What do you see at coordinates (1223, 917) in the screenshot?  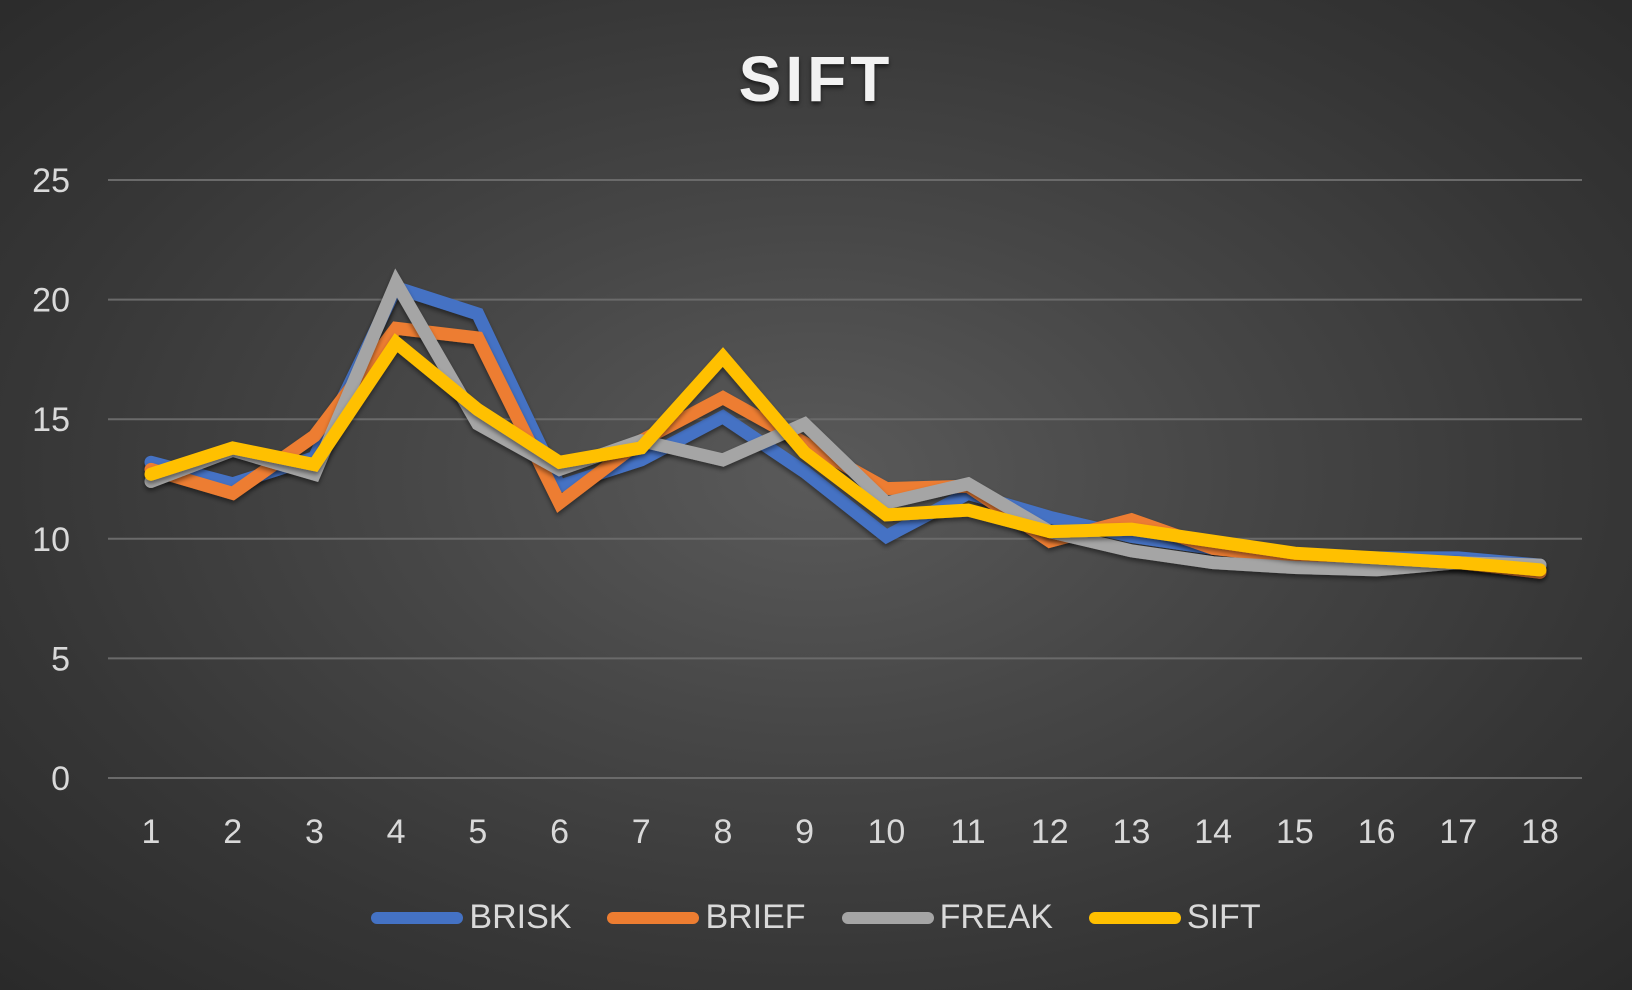 I see `legend-label: SIFT` at bounding box center [1223, 917].